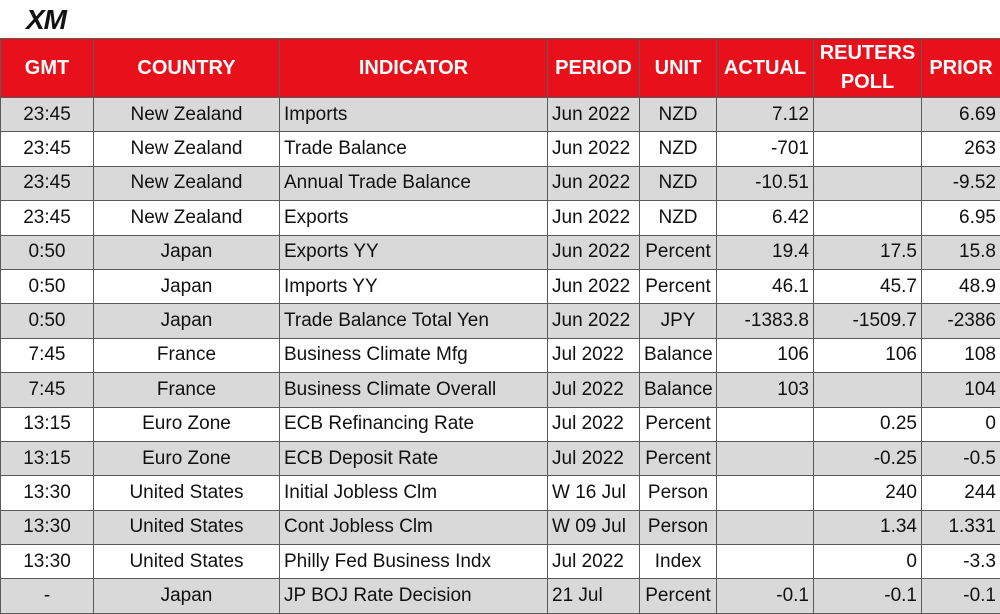 The image size is (1000, 614). I want to click on cell-prior: 6.95, so click(961, 218).